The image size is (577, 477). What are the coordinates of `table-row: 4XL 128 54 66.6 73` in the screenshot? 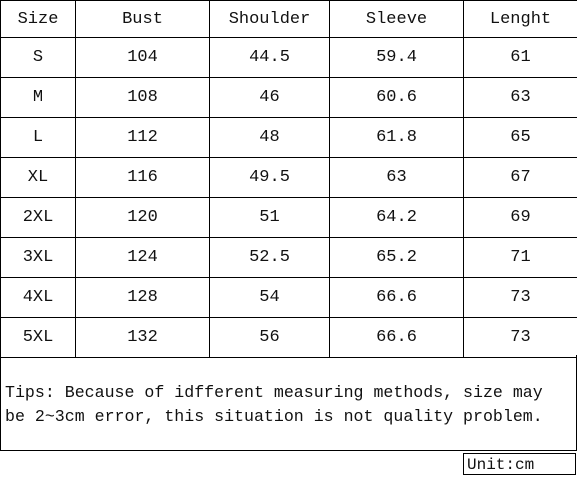 It's located at (288, 297).